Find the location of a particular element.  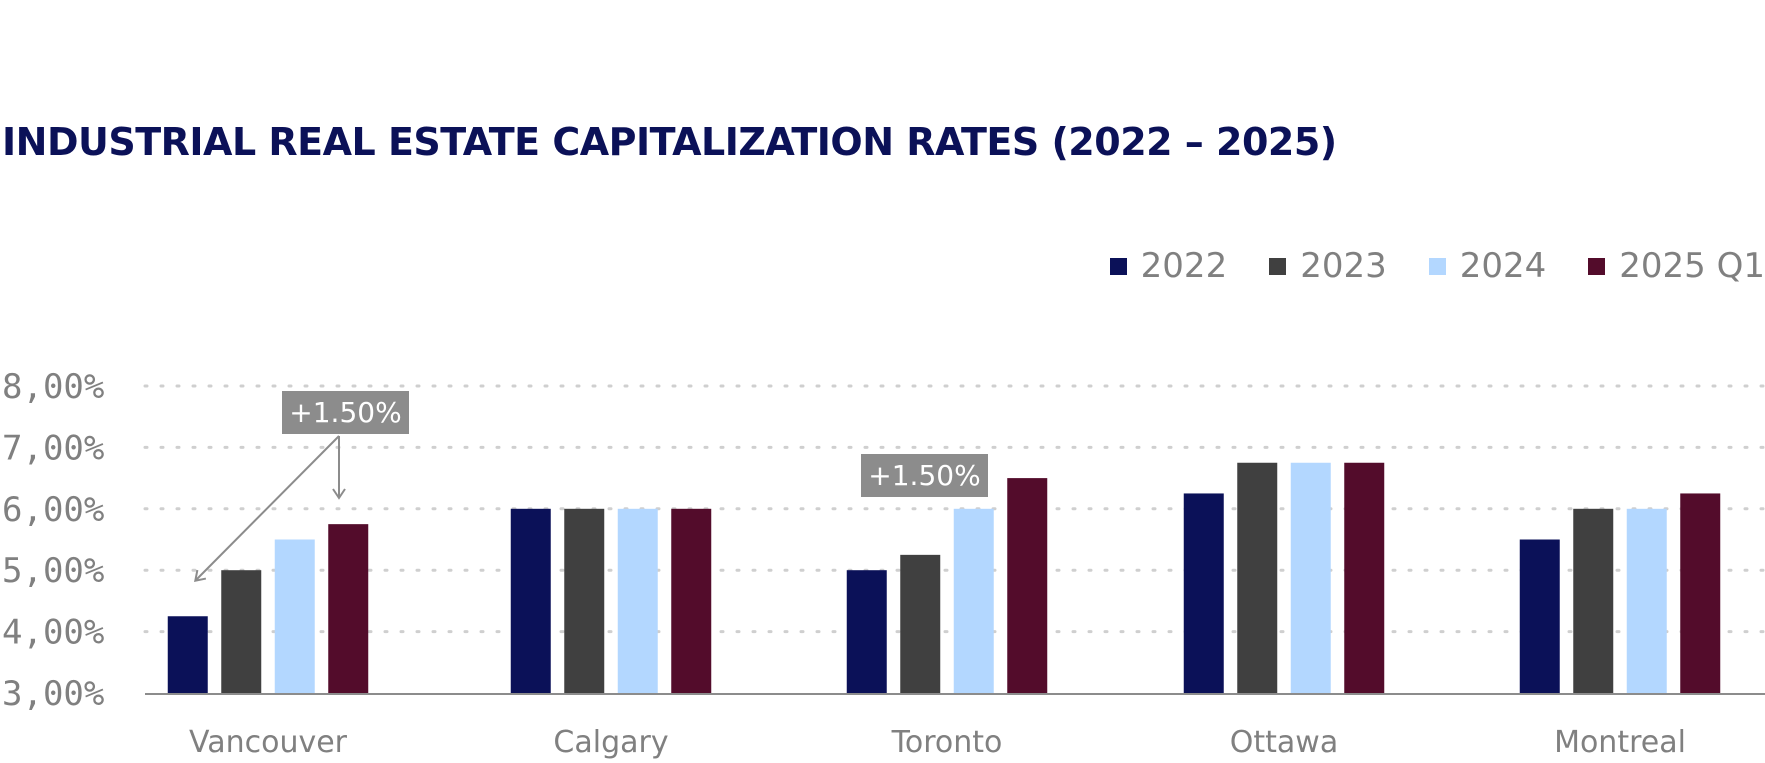

bar-calgary-2025-q1 is located at coordinates (691, 600).